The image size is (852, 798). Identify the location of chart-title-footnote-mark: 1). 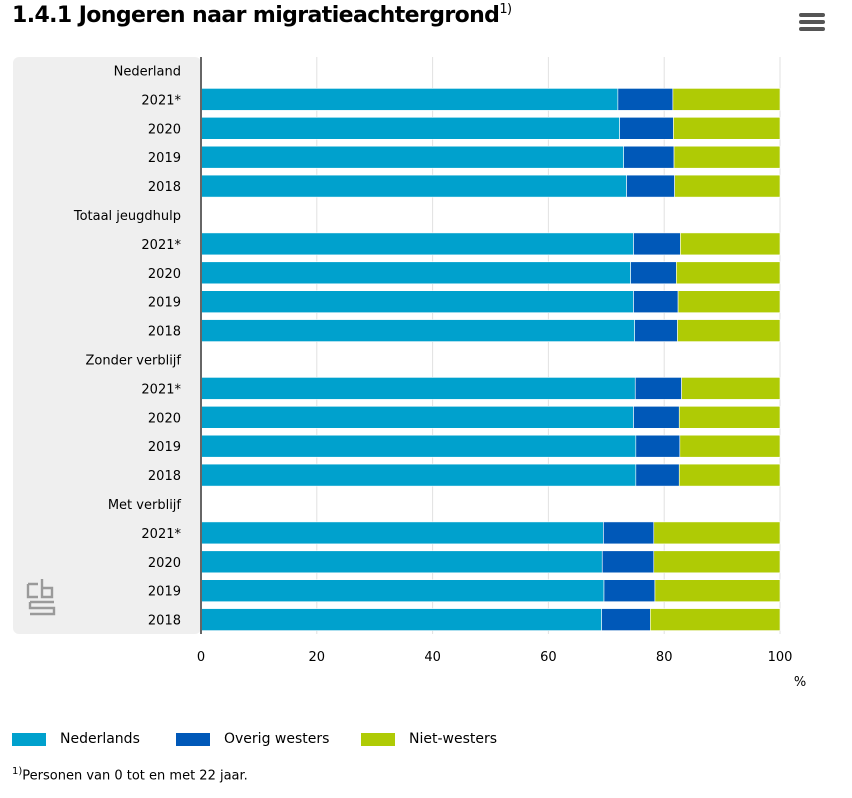
(505, 9).